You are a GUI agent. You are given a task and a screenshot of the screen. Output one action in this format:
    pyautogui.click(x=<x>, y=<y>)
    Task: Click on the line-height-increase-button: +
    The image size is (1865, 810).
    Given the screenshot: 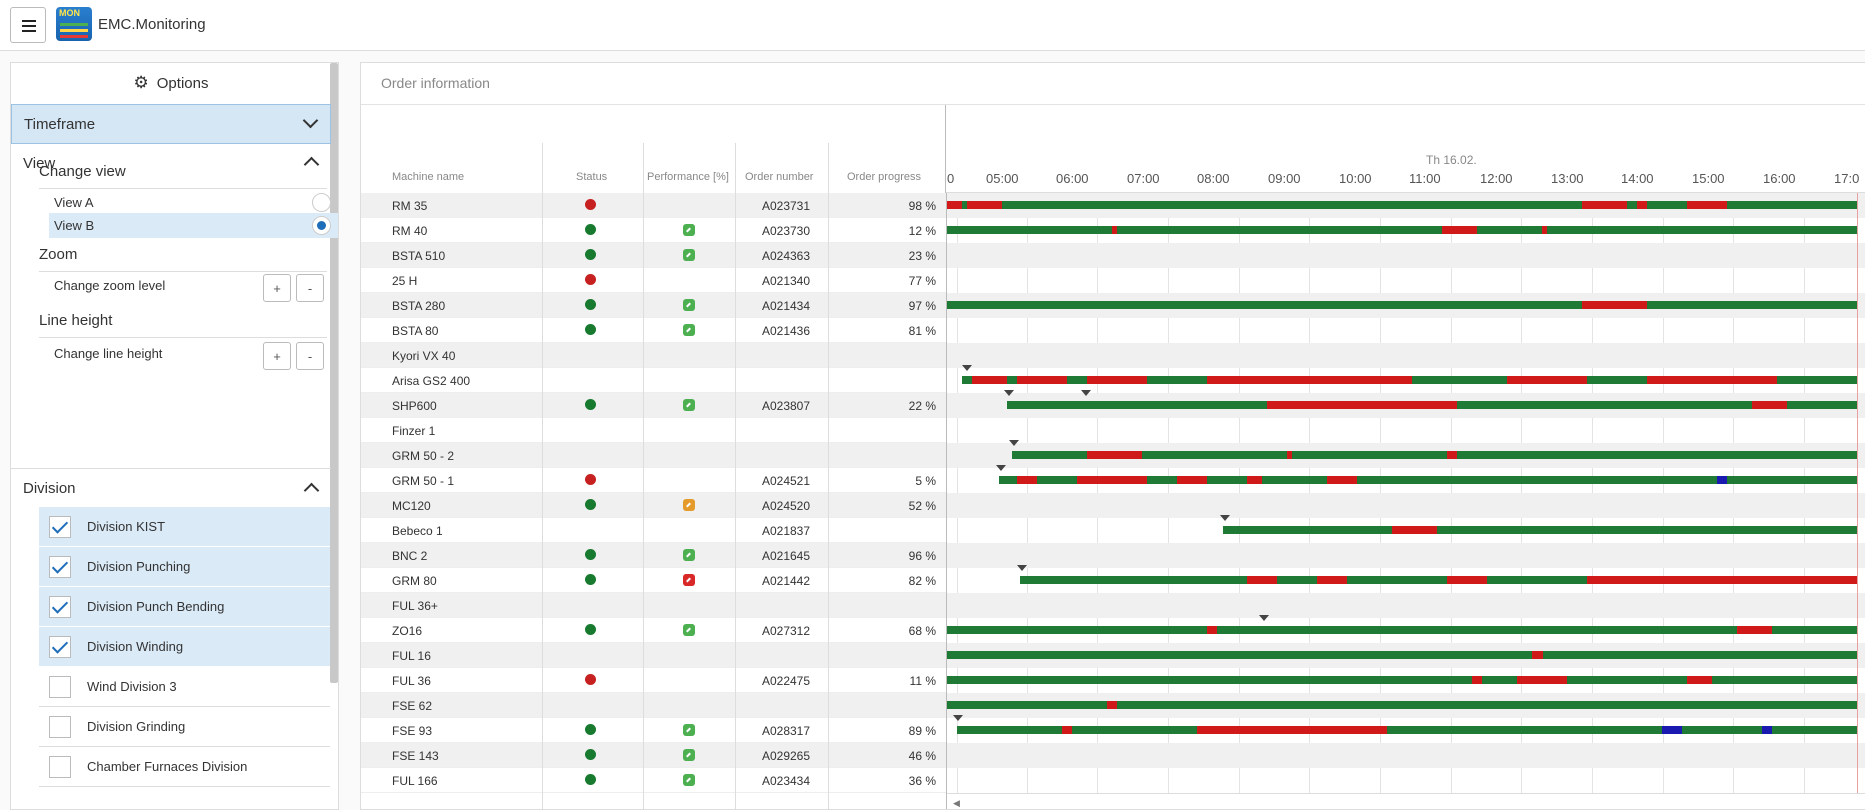 What is the action you would take?
    pyautogui.click(x=277, y=356)
    